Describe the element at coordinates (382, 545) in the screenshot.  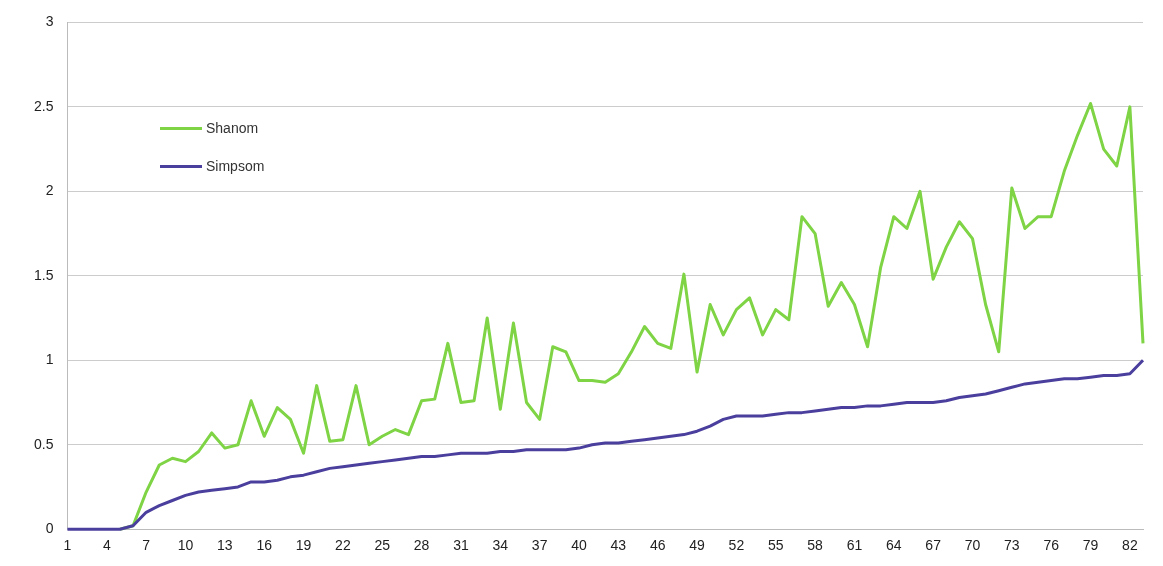
I see `x-tick-label: 25` at that location.